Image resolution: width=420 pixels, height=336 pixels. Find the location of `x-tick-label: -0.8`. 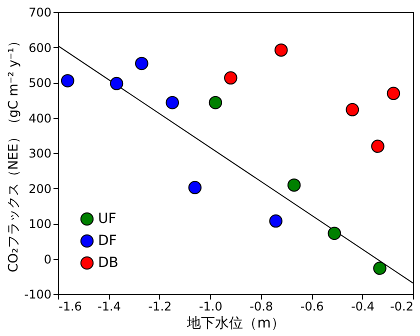

x-tick-label: -0.8 is located at coordinates (262, 307).